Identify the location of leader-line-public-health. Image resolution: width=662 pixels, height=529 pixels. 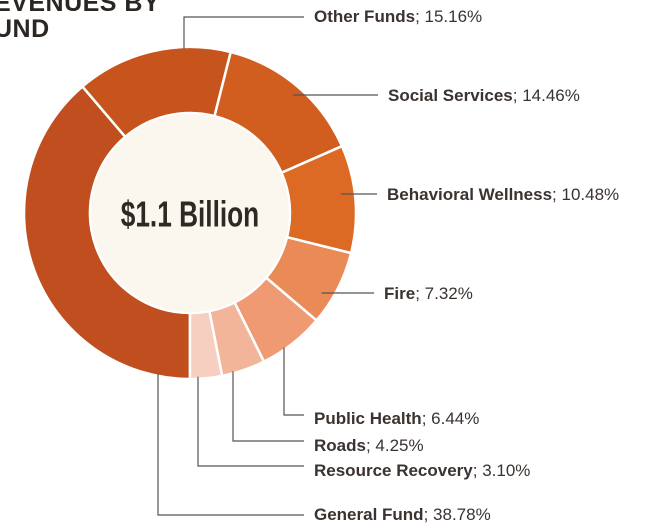
(294, 381).